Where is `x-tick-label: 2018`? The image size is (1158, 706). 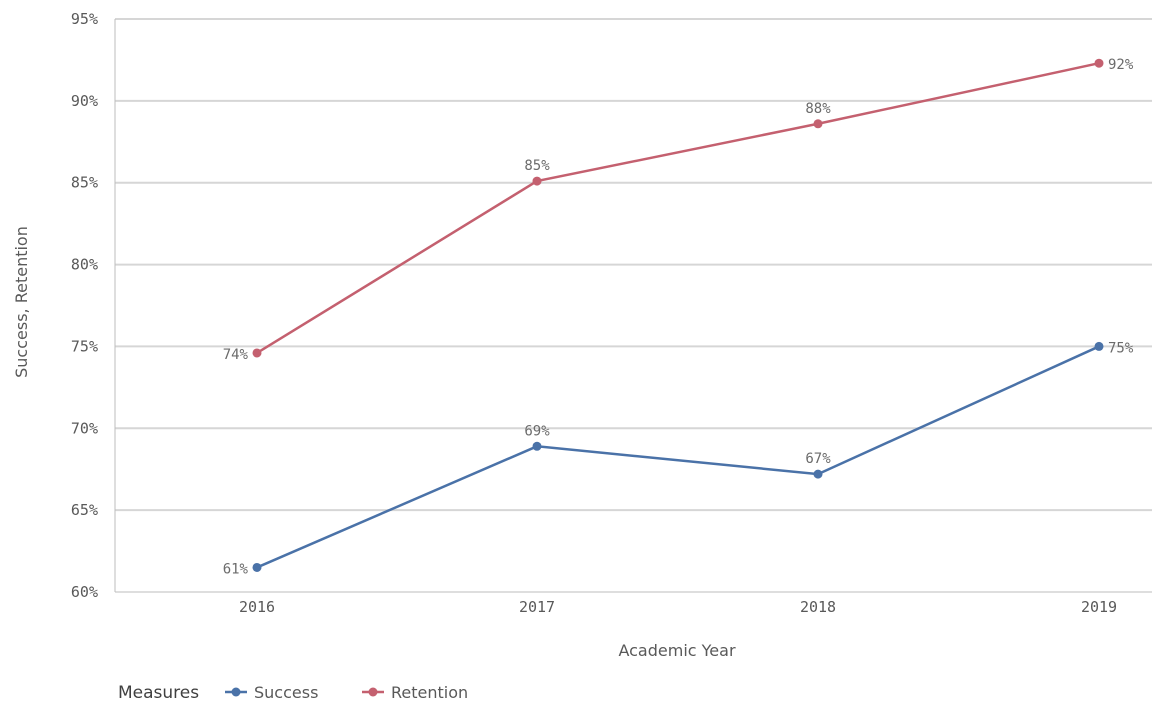 x-tick-label: 2018 is located at coordinates (818, 607).